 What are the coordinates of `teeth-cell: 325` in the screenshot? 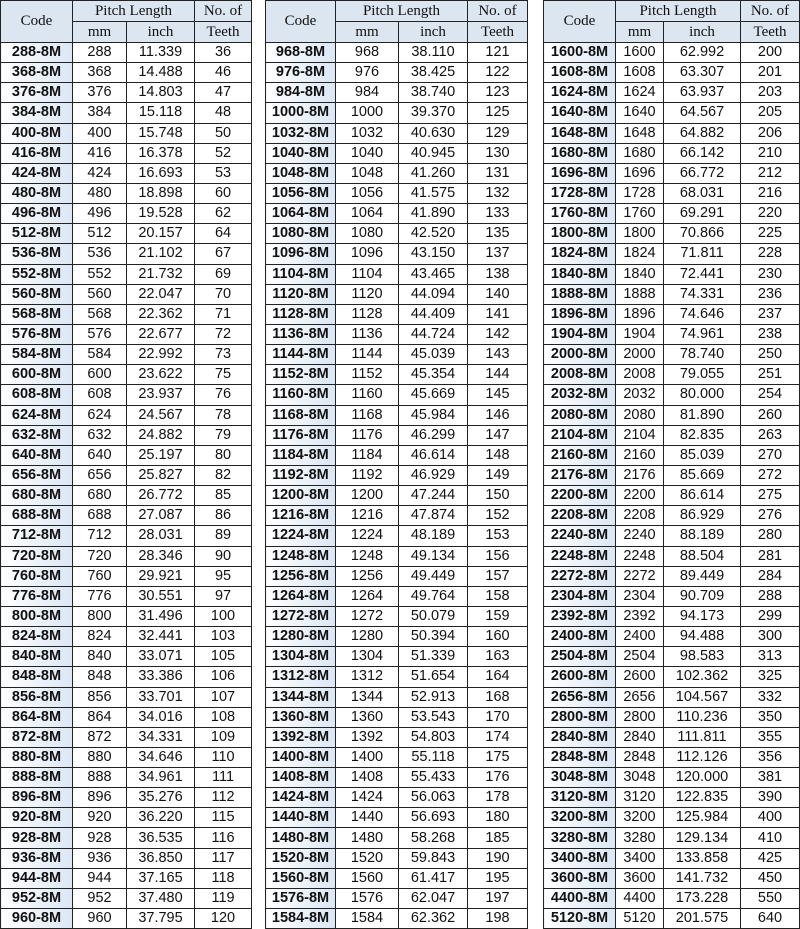 It's located at (770, 677).